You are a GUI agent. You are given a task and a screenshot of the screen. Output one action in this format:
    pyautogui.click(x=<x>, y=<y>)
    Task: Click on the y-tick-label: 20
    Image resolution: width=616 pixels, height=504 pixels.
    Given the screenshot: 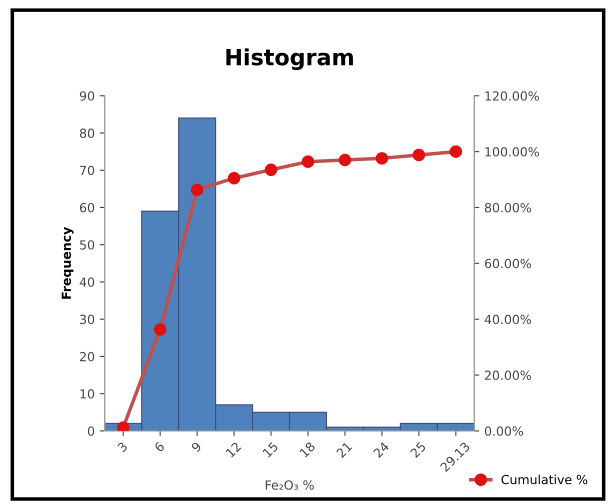 What is the action you would take?
    pyautogui.click(x=87, y=357)
    